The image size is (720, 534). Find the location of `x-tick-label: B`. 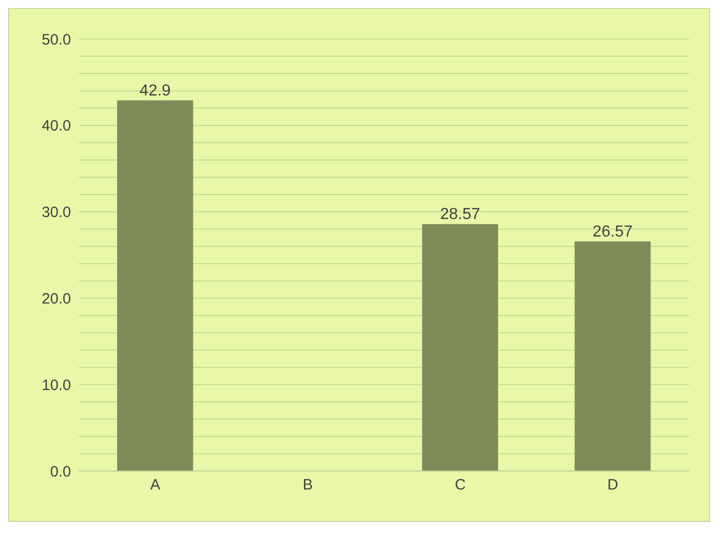

x-tick-label: B is located at coordinates (307, 485).